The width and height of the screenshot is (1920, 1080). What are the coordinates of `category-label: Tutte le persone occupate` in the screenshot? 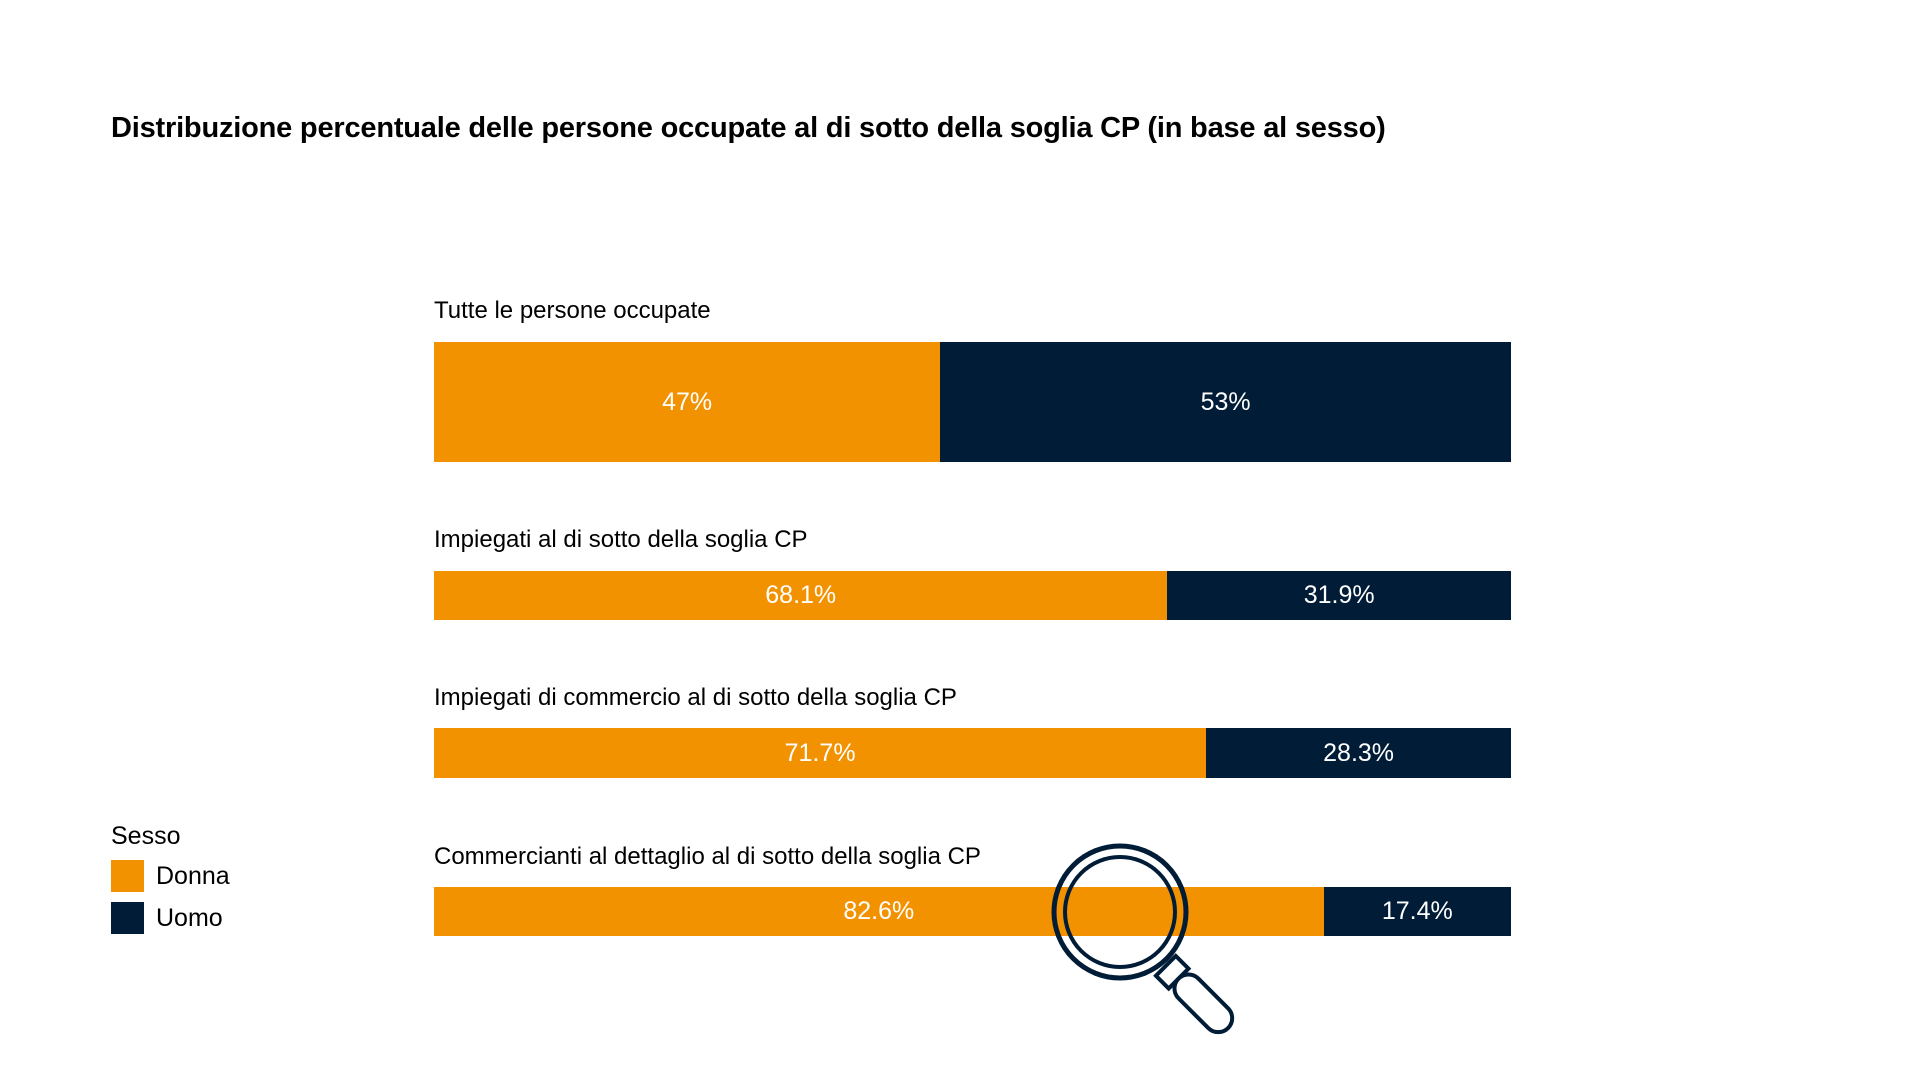 It's located at (572, 310).